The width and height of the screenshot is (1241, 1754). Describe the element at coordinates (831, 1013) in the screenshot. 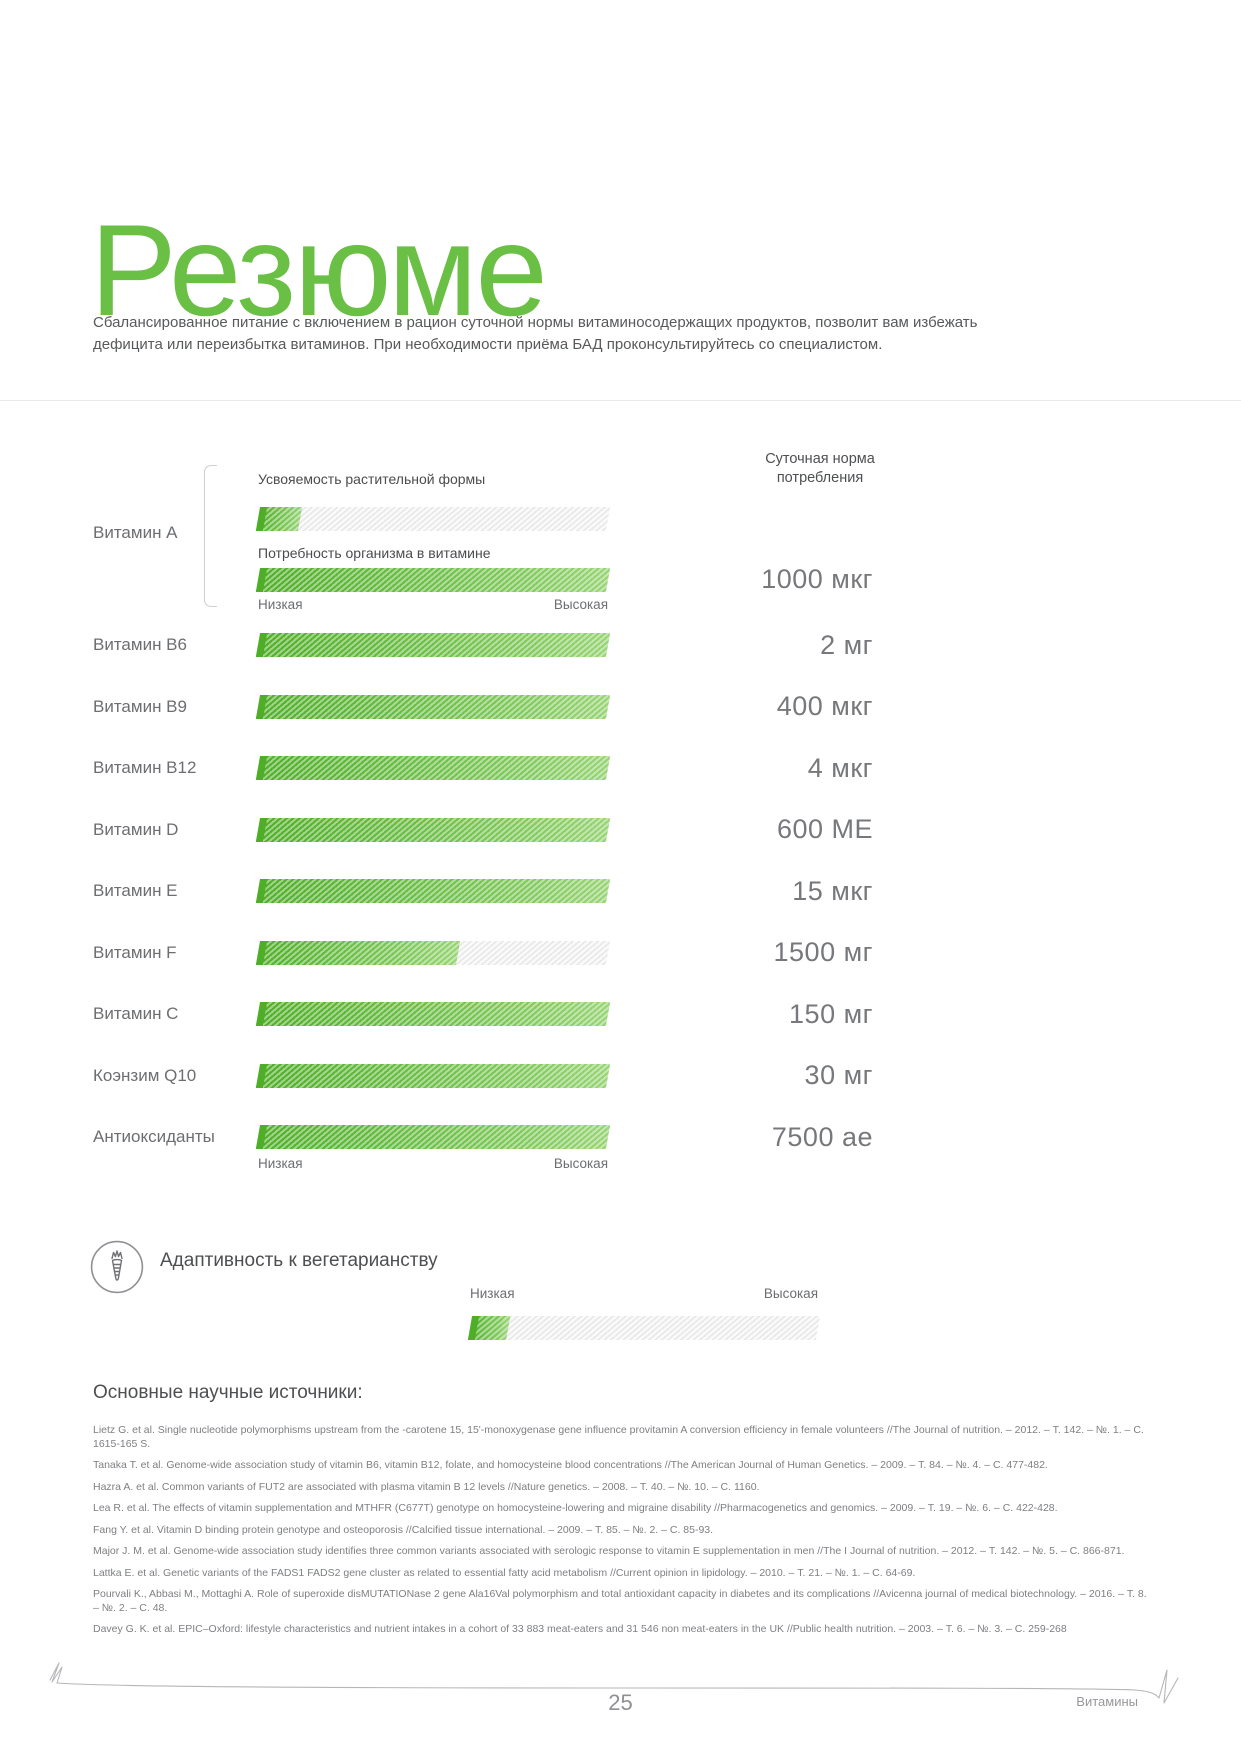

I see `daily-norm-value: 150 мг` at that location.